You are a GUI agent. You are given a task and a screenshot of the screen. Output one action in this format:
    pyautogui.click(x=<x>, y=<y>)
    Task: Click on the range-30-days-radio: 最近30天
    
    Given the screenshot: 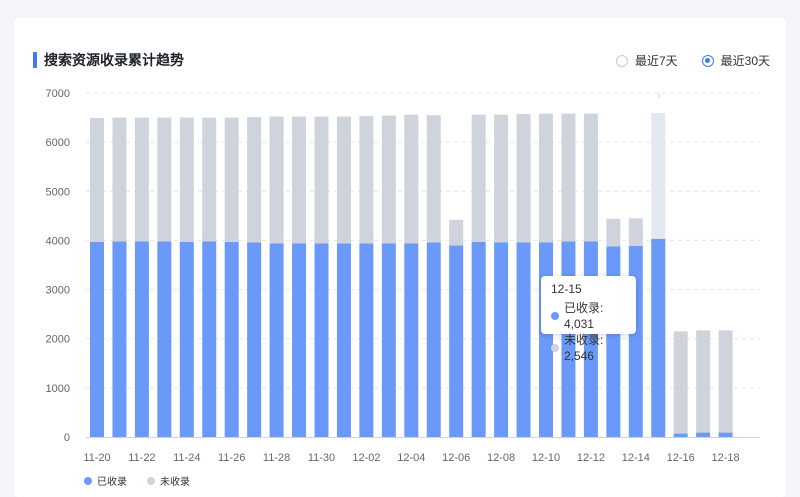 What is the action you would take?
    pyautogui.click(x=735, y=60)
    